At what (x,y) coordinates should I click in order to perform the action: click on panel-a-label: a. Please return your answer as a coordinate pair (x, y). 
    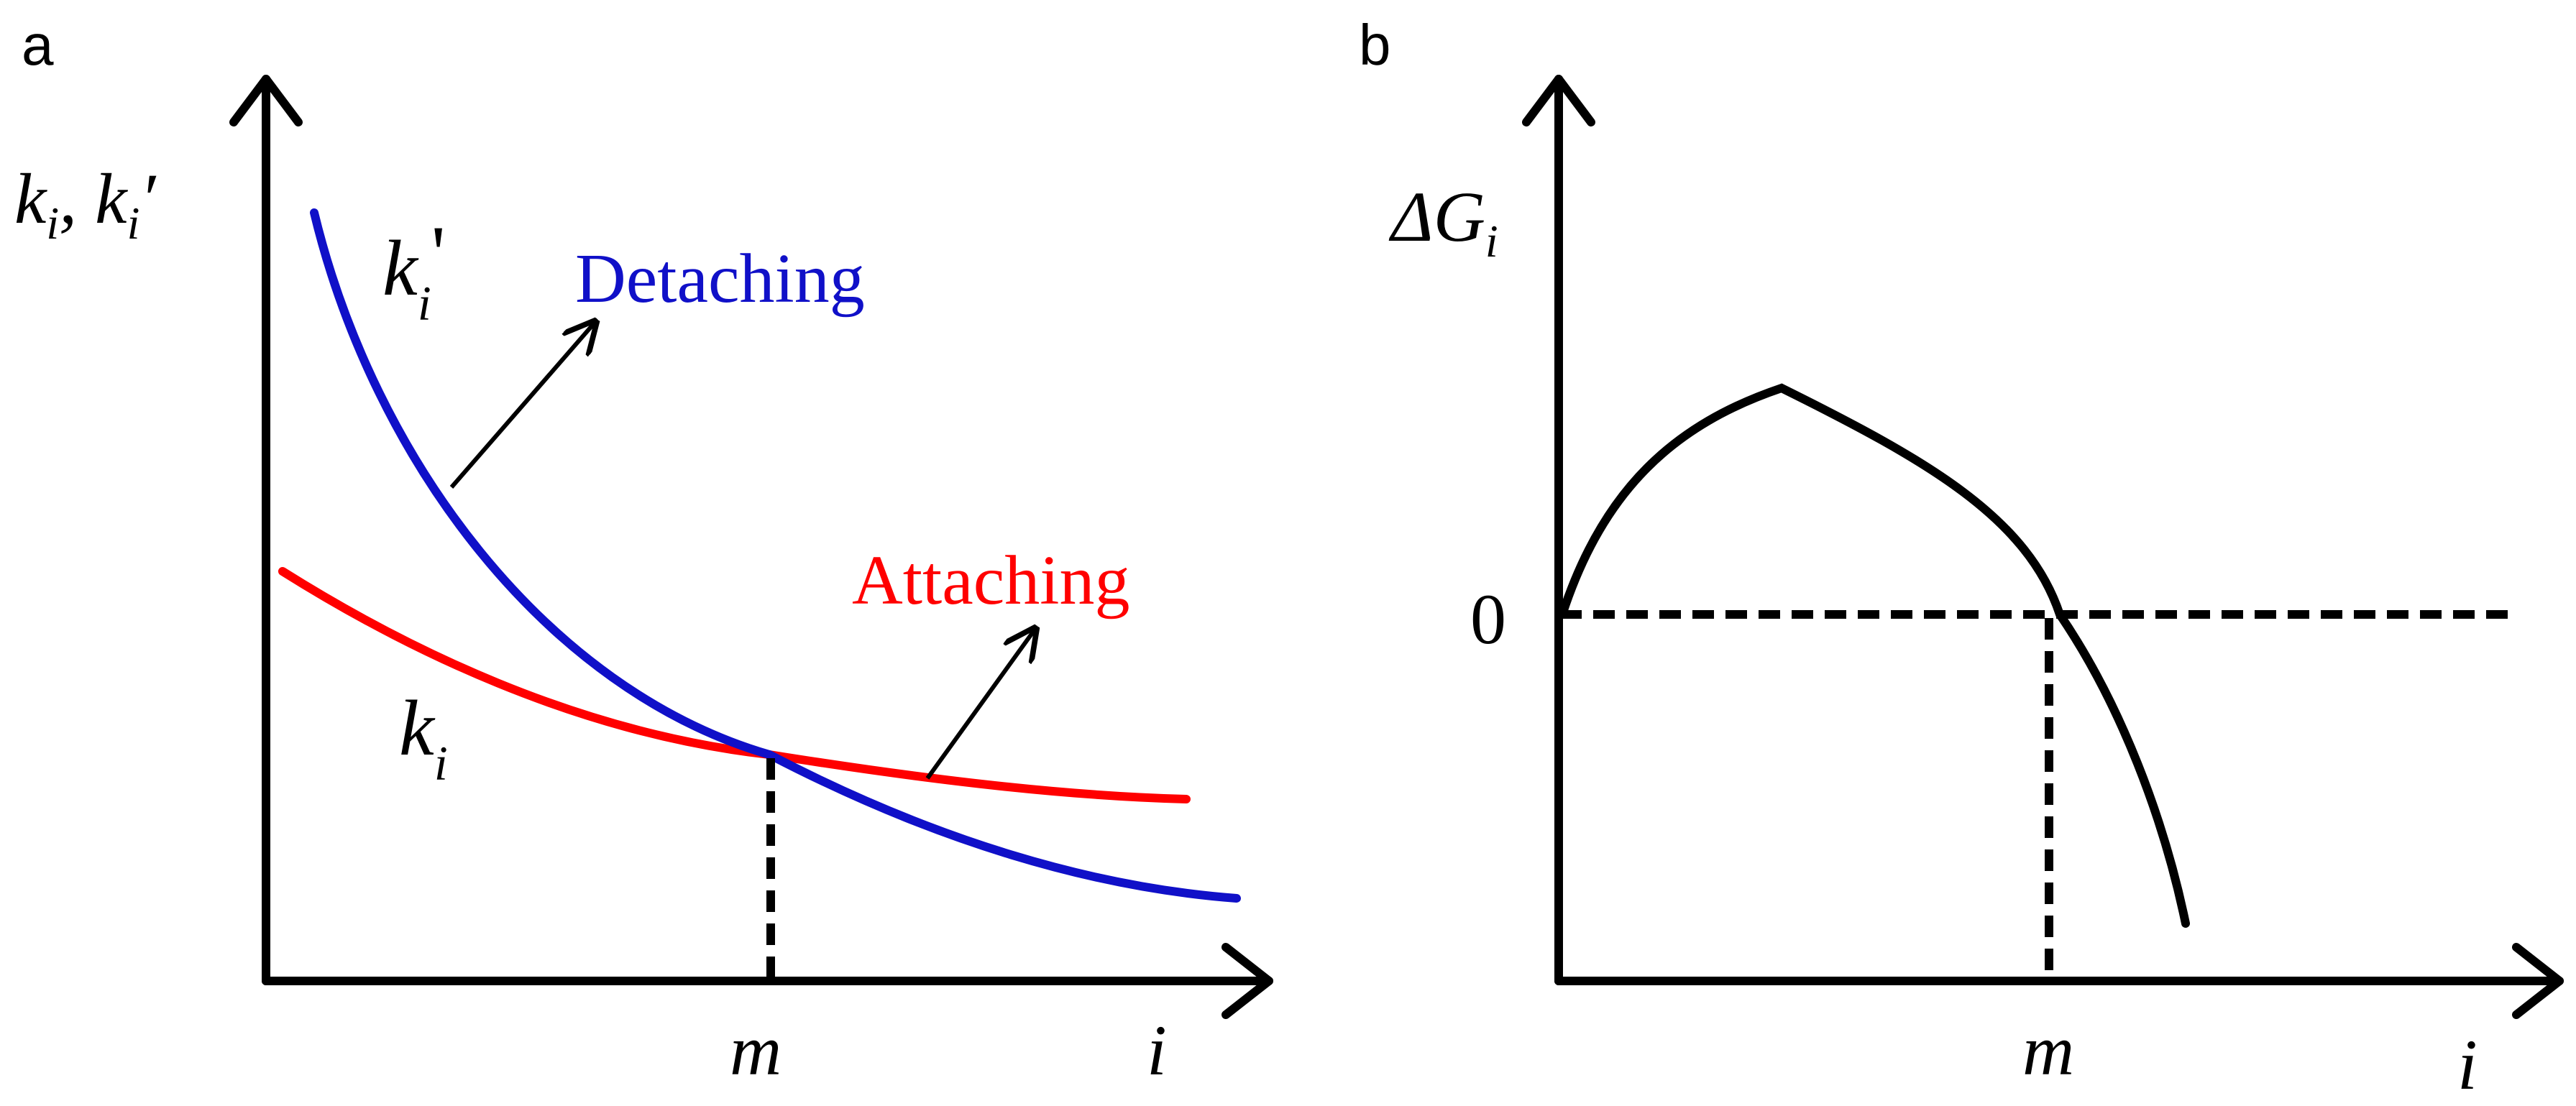
    Looking at the image, I should click on (38, 45).